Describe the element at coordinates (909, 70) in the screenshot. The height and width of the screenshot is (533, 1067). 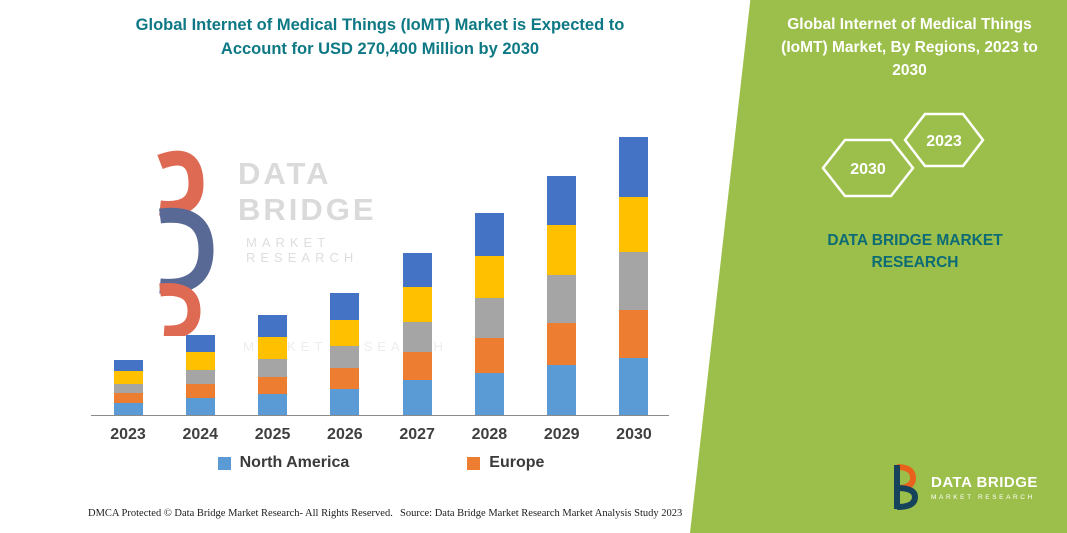
I see `panel-title-line3: 2030` at that location.